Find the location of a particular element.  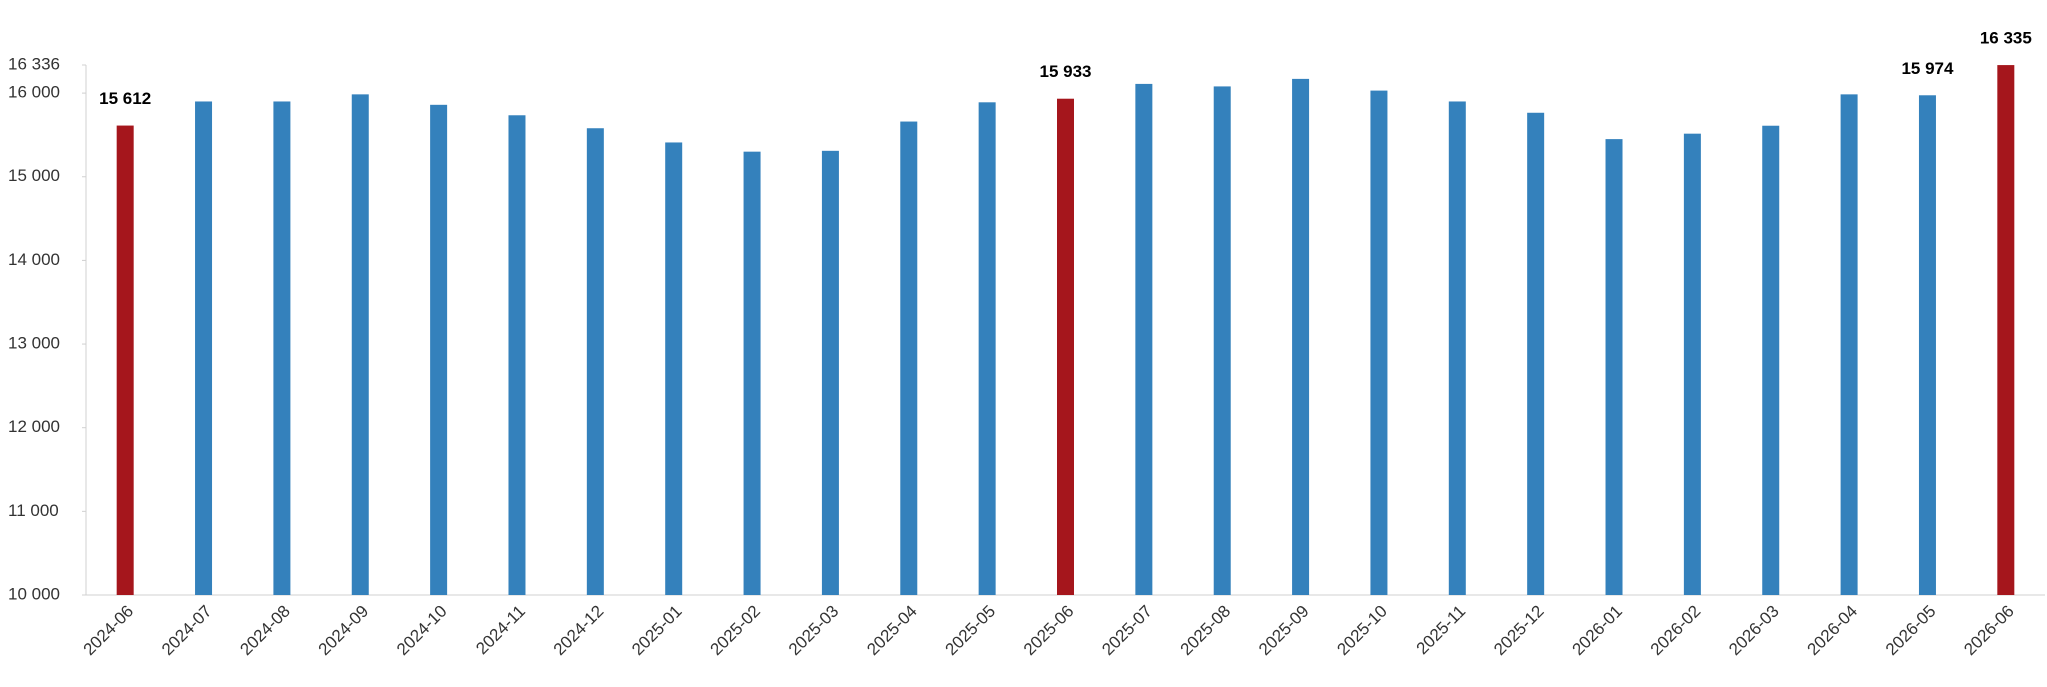

x-tick-label: 2025-05 is located at coordinates (971, 631).